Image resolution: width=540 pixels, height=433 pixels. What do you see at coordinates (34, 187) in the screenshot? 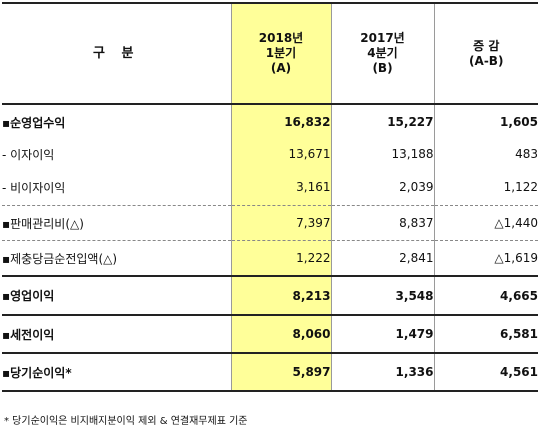
I see `row-label: - 비이자이익` at bounding box center [34, 187].